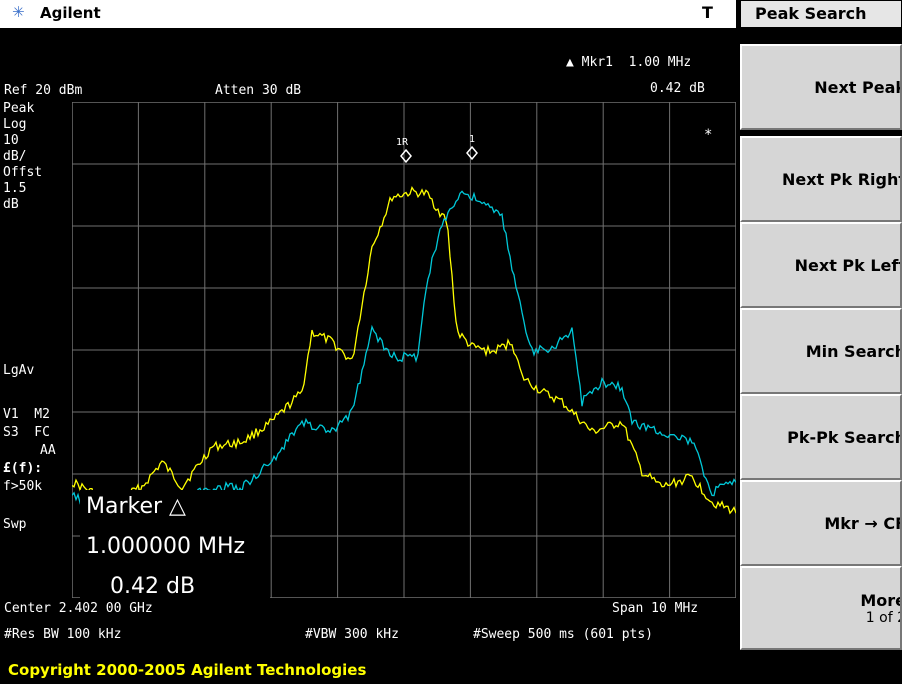  What do you see at coordinates (18, 12) in the screenshot?
I see `agilent-spark-icon: ✳` at bounding box center [18, 12].